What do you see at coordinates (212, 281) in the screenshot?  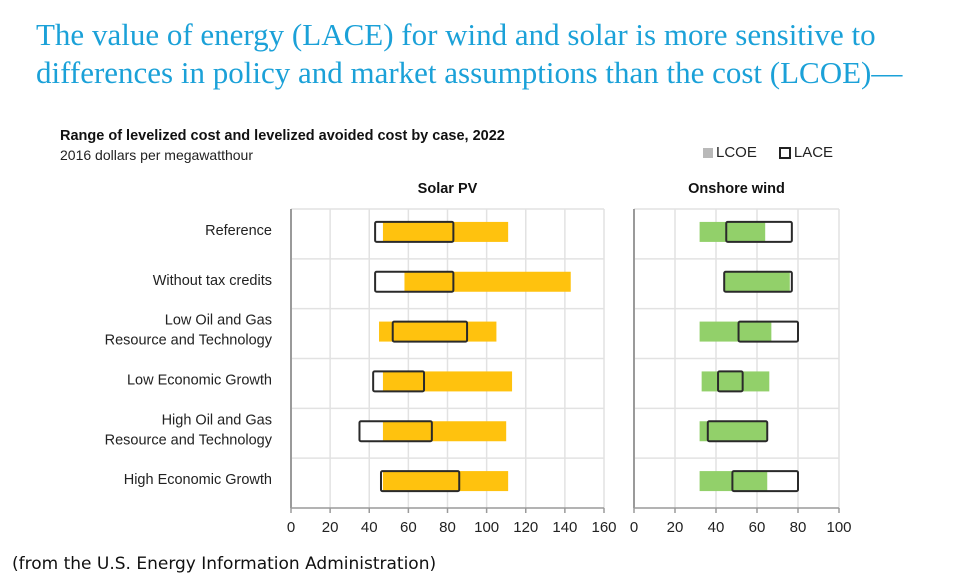 I see `category-label: Without tax credits` at bounding box center [212, 281].